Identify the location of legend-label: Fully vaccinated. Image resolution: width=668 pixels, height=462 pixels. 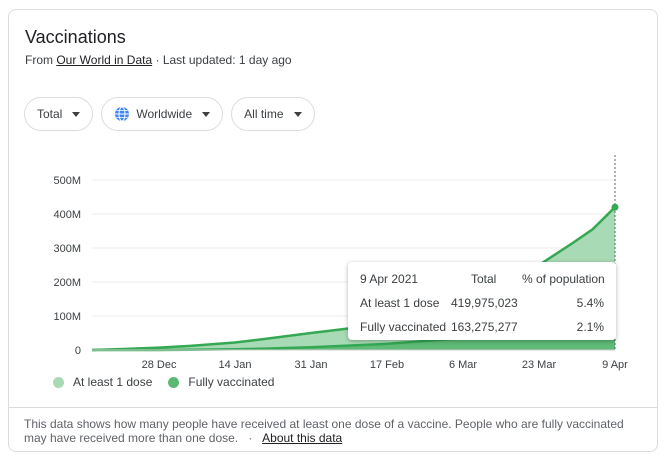
(231, 382).